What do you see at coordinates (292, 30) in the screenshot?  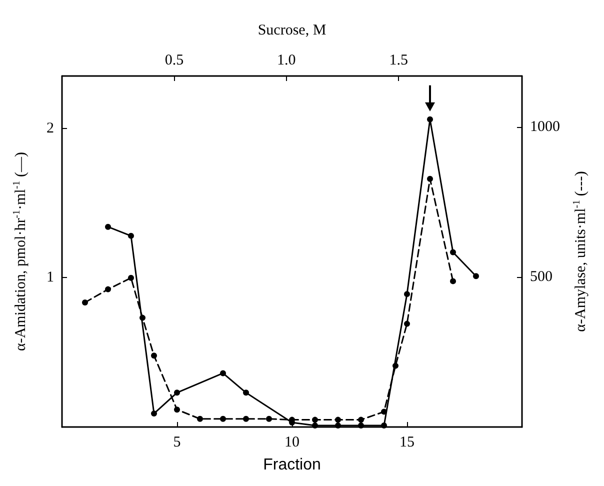 I see `x2-axis-title: Sucrose, M` at bounding box center [292, 30].